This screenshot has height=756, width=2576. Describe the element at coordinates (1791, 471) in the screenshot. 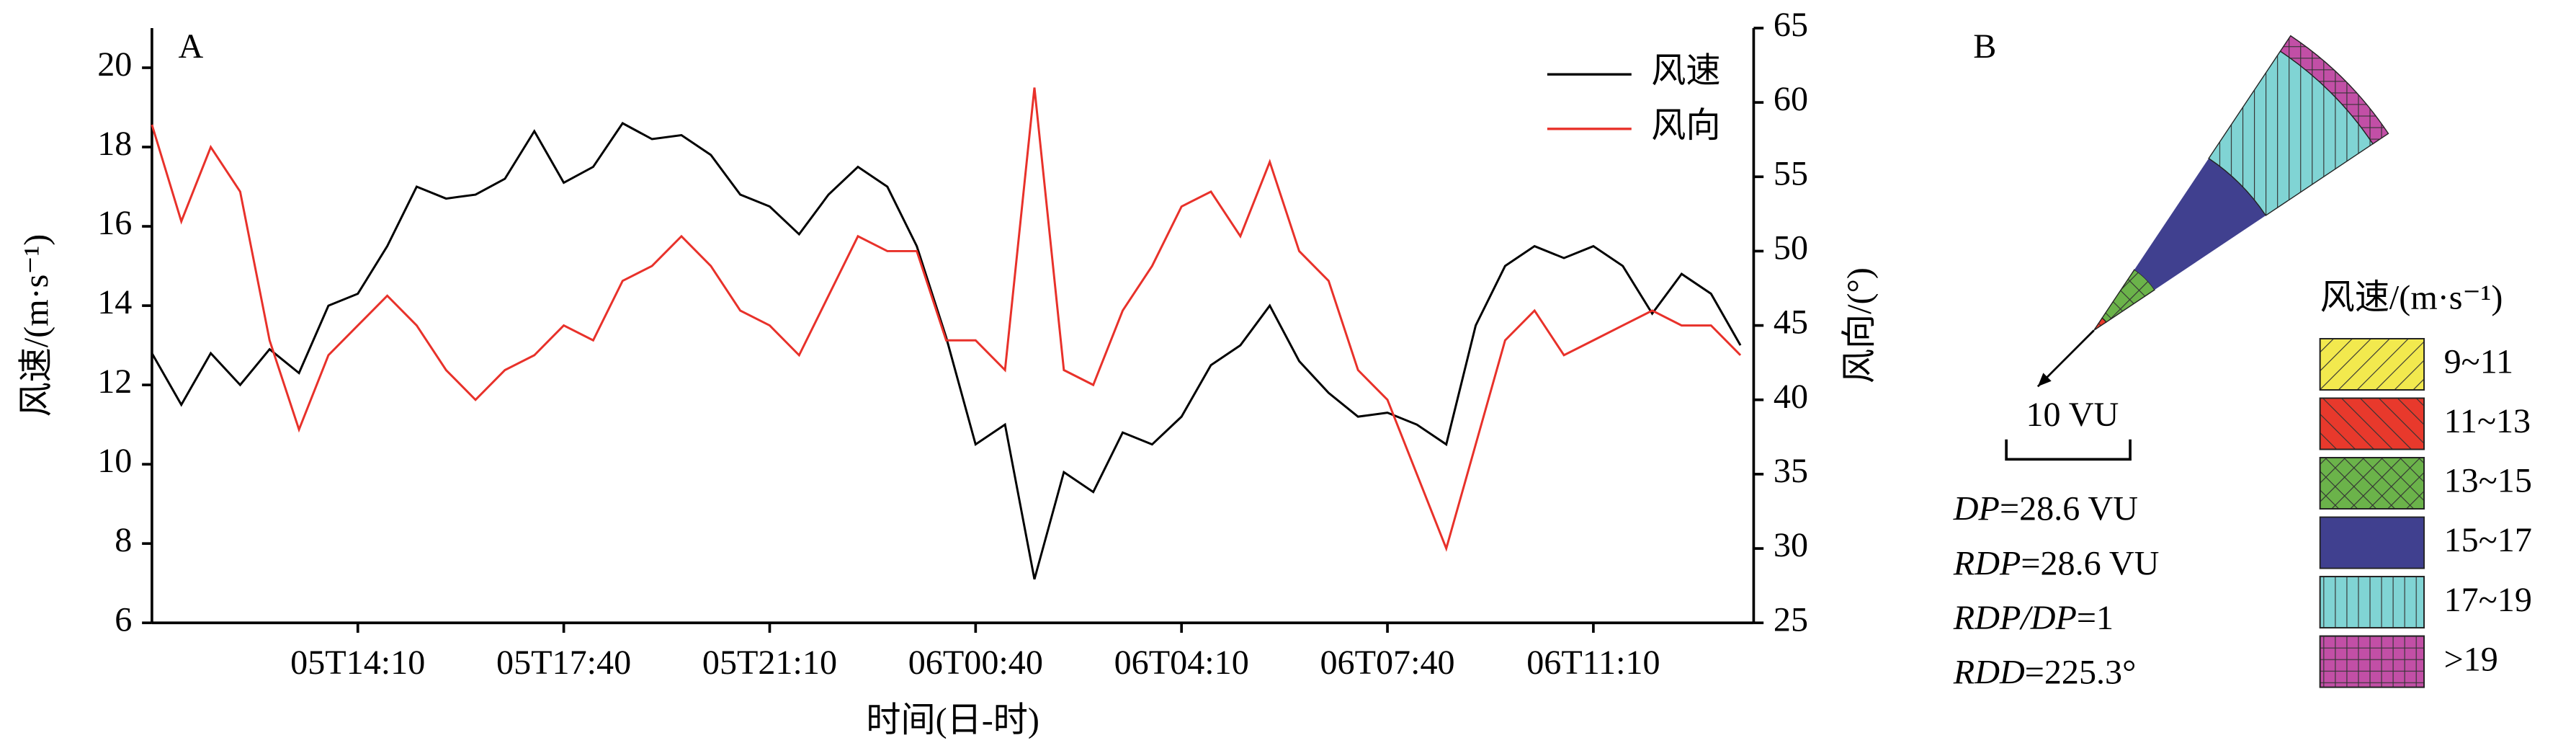

I see `y2-tick-label: 35` at that location.